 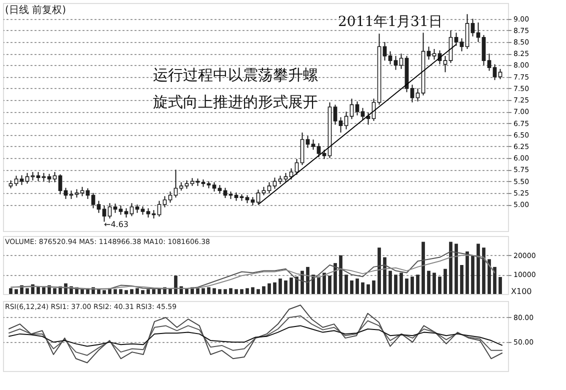 I want to click on annotation: 2011年1月31日, so click(x=390, y=22).